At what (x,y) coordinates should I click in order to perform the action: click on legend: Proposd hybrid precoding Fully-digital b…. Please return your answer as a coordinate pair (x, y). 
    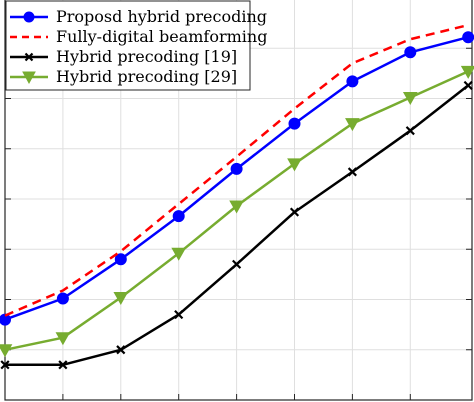
    Looking at the image, I should click on (136, 45).